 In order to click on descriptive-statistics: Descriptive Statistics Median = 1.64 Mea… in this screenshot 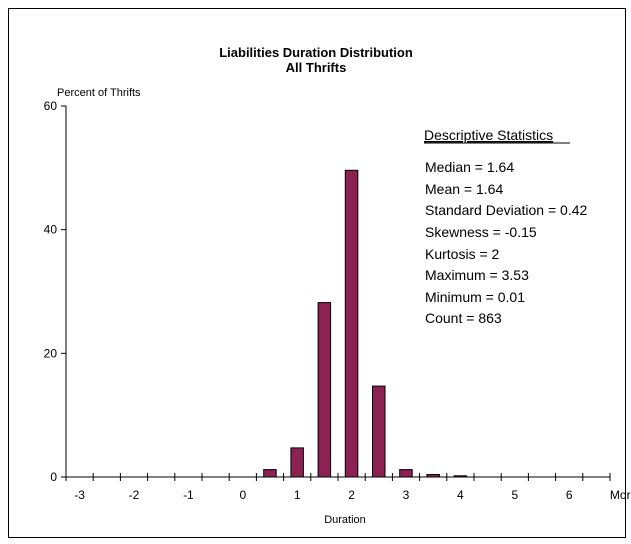, I will do `click(505, 226)`.